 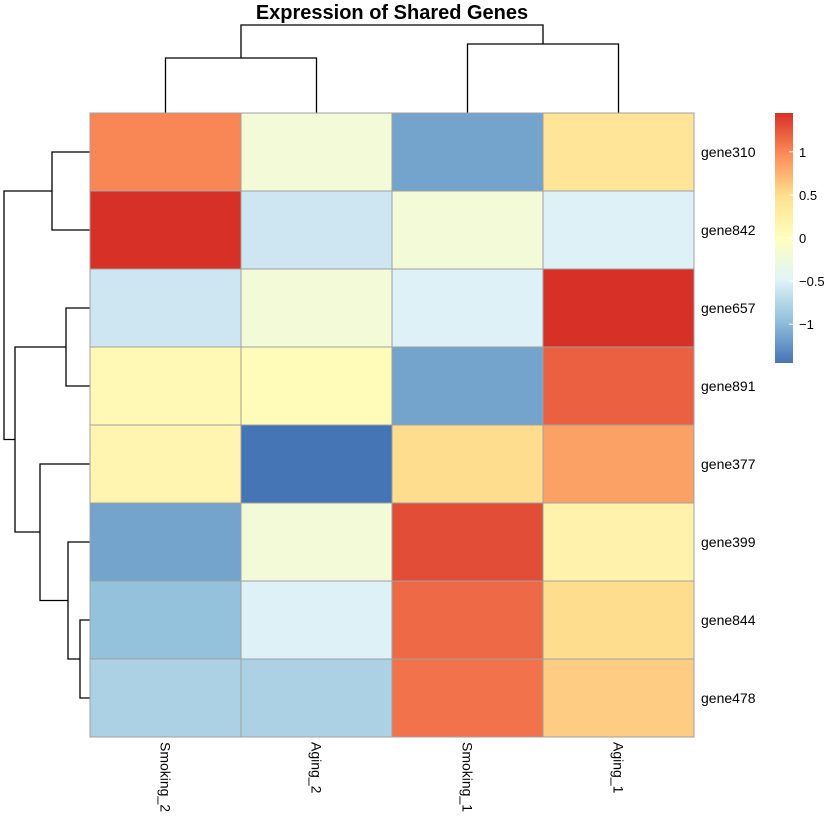 What do you see at coordinates (392, 68) in the screenshot?
I see `column-dendrogram` at bounding box center [392, 68].